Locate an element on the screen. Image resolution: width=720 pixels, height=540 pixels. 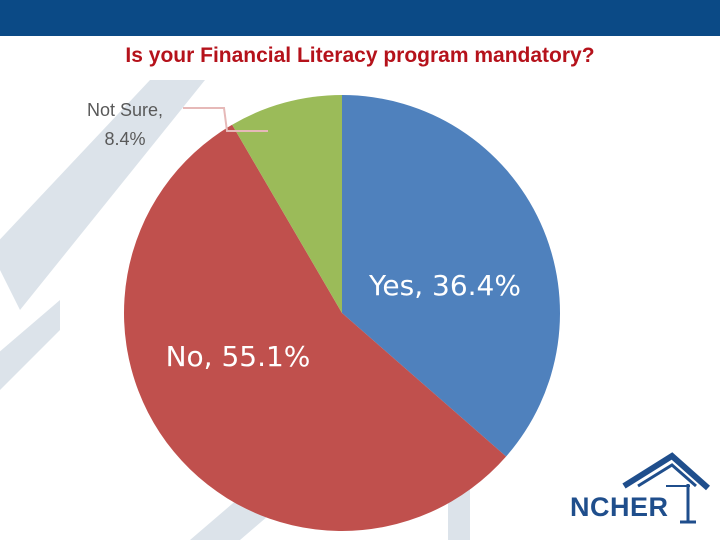
callout-leader-line is located at coordinates (225, 119).